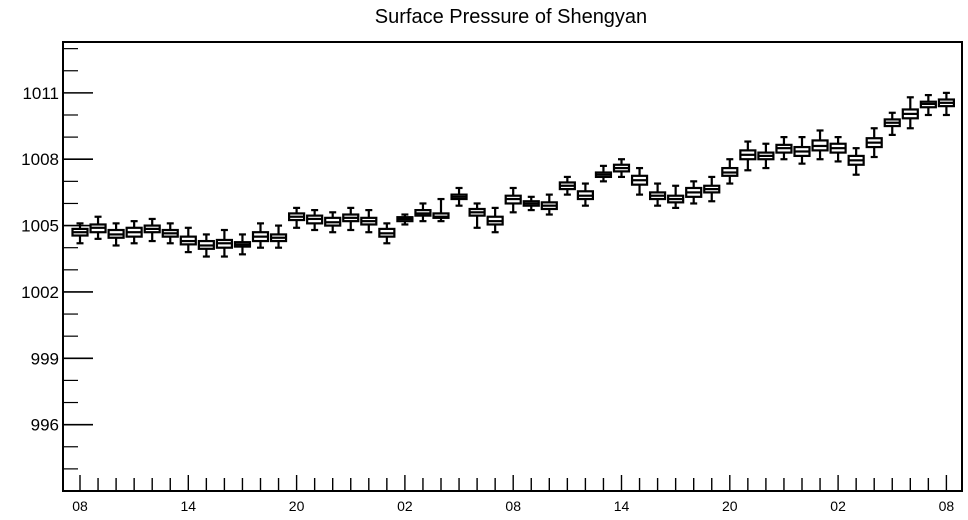 This screenshot has height=520, width=968. I want to click on y-tick-label: 1002, so click(40, 292).